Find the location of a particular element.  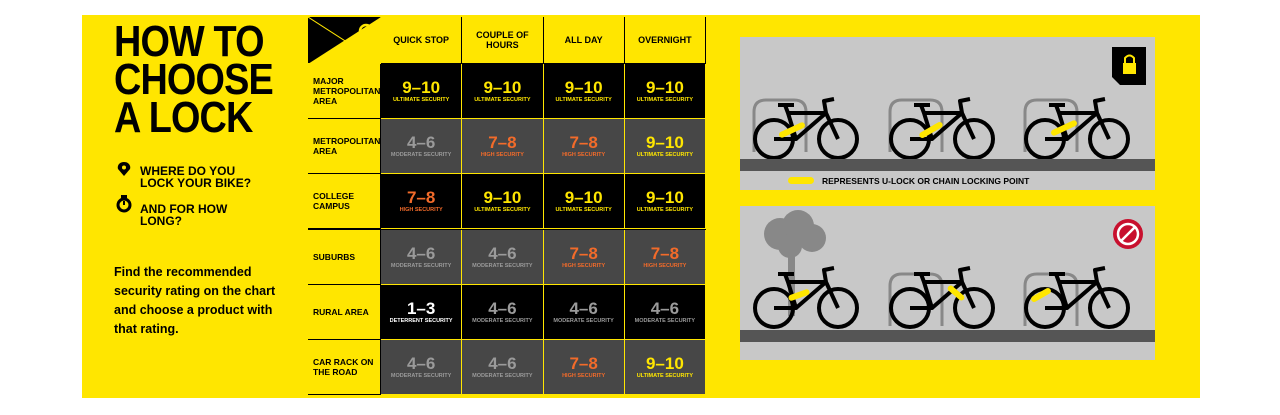

scene-unsafe is located at coordinates (947, 283).